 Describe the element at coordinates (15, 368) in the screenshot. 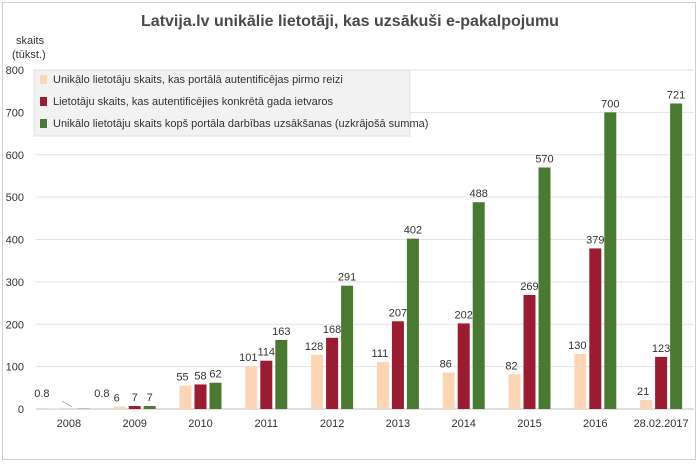

I see `y-tick-label: 100` at that location.